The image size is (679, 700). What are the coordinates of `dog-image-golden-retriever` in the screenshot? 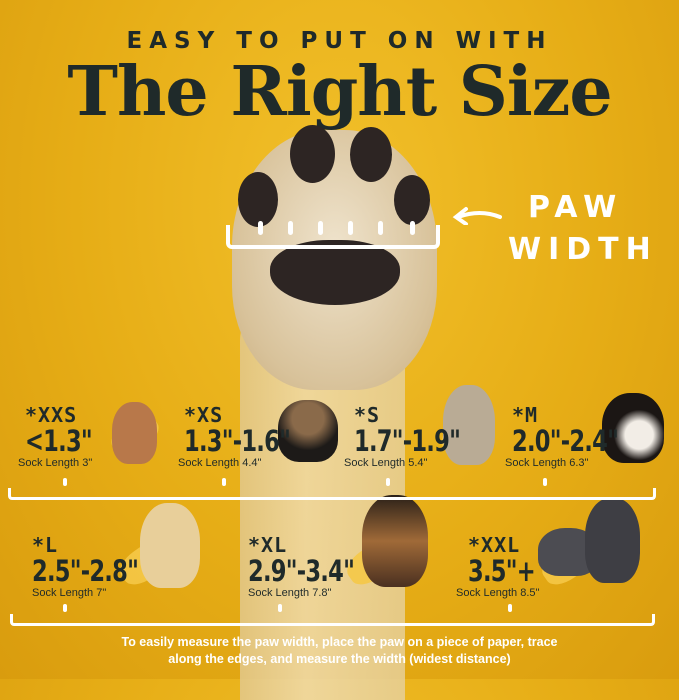 It's located at (170, 545).